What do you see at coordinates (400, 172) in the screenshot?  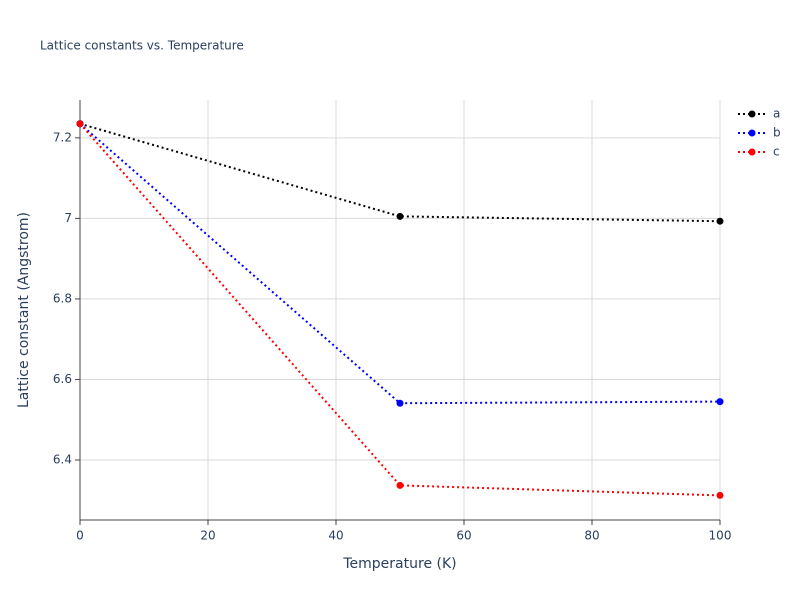 I see `series-line` at bounding box center [400, 172].